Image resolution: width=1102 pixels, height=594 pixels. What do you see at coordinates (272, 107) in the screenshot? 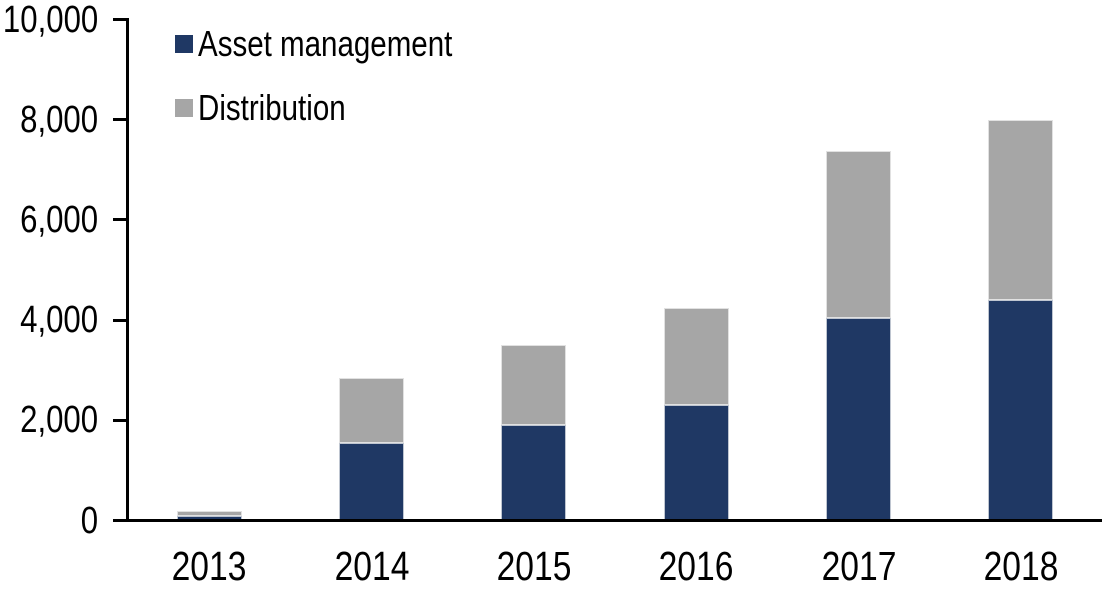
I see `legend-label-distribution: Distribution` at bounding box center [272, 107].